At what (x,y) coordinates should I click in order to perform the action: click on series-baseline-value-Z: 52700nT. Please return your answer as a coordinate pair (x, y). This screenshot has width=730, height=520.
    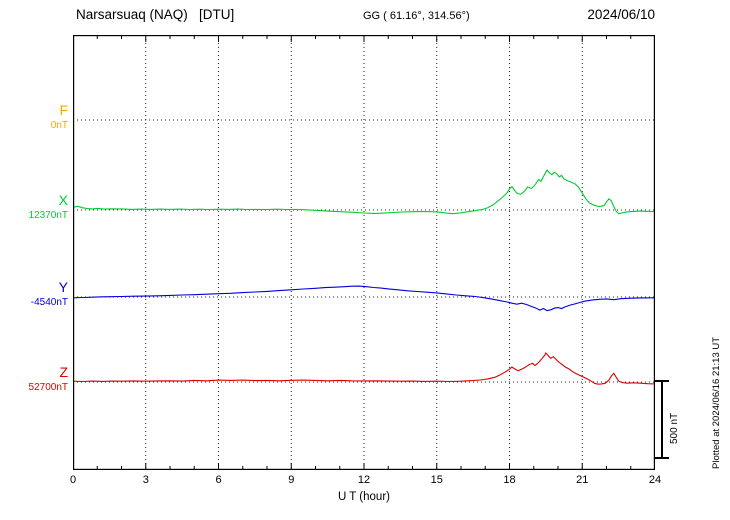
    Looking at the image, I should click on (48, 387).